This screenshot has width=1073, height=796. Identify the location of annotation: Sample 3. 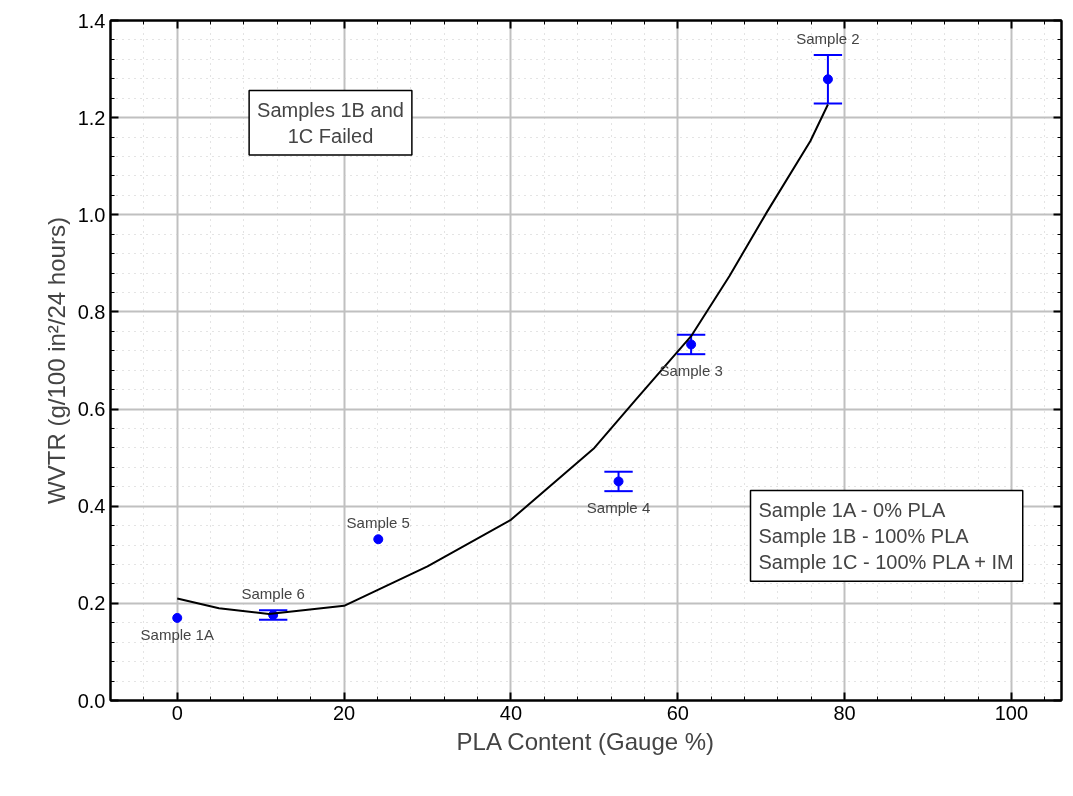
(691, 371).